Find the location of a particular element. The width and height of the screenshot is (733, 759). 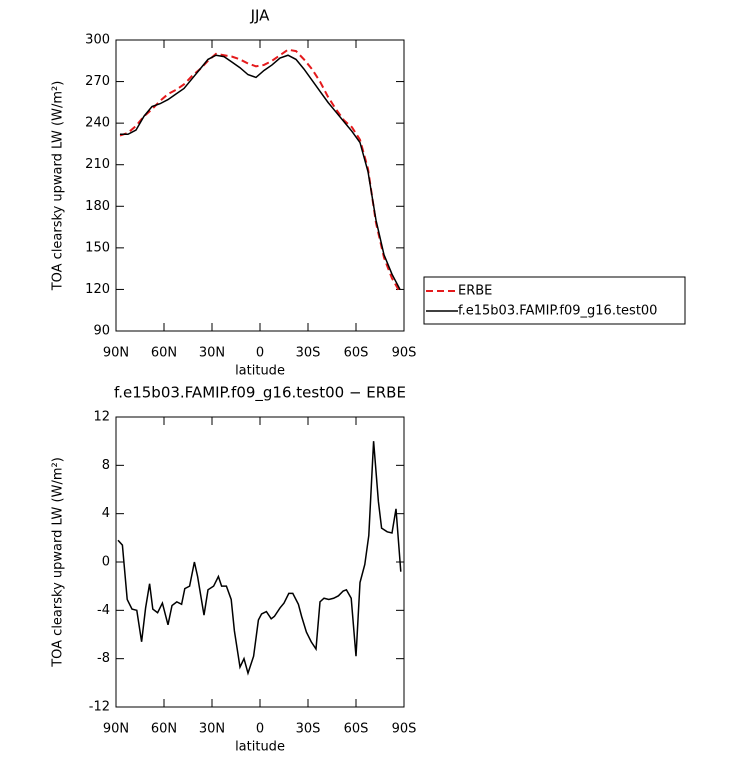

legend-label: ERBE is located at coordinates (475, 291).